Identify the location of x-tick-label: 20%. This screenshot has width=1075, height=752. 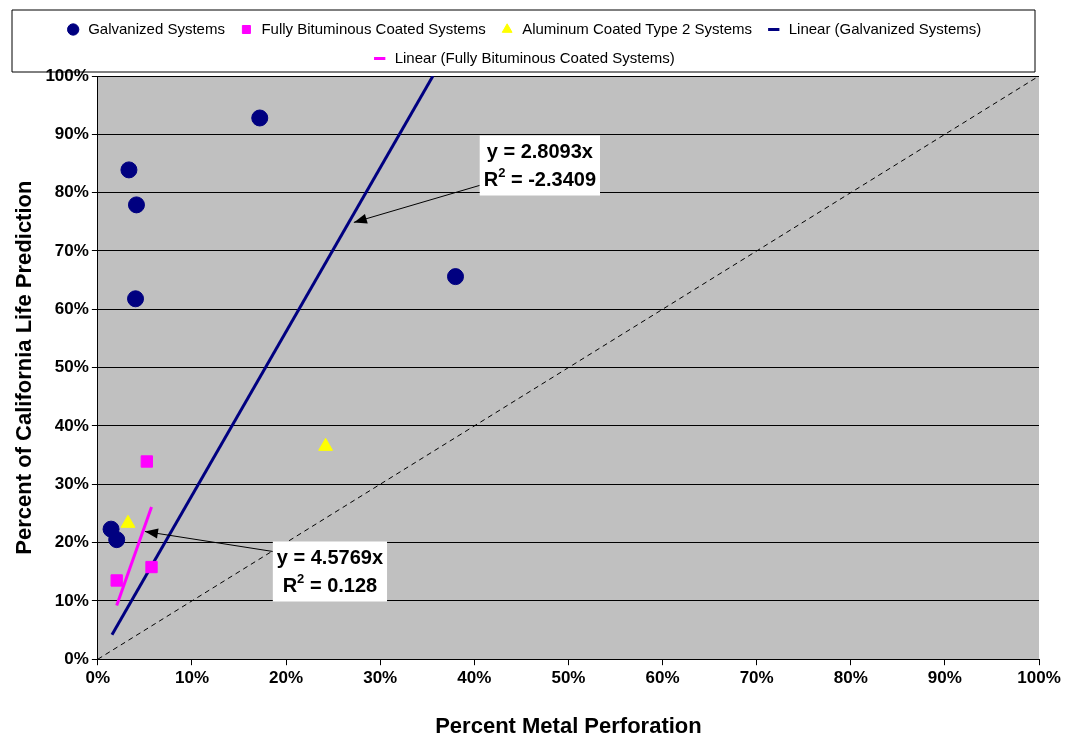
(286, 678).